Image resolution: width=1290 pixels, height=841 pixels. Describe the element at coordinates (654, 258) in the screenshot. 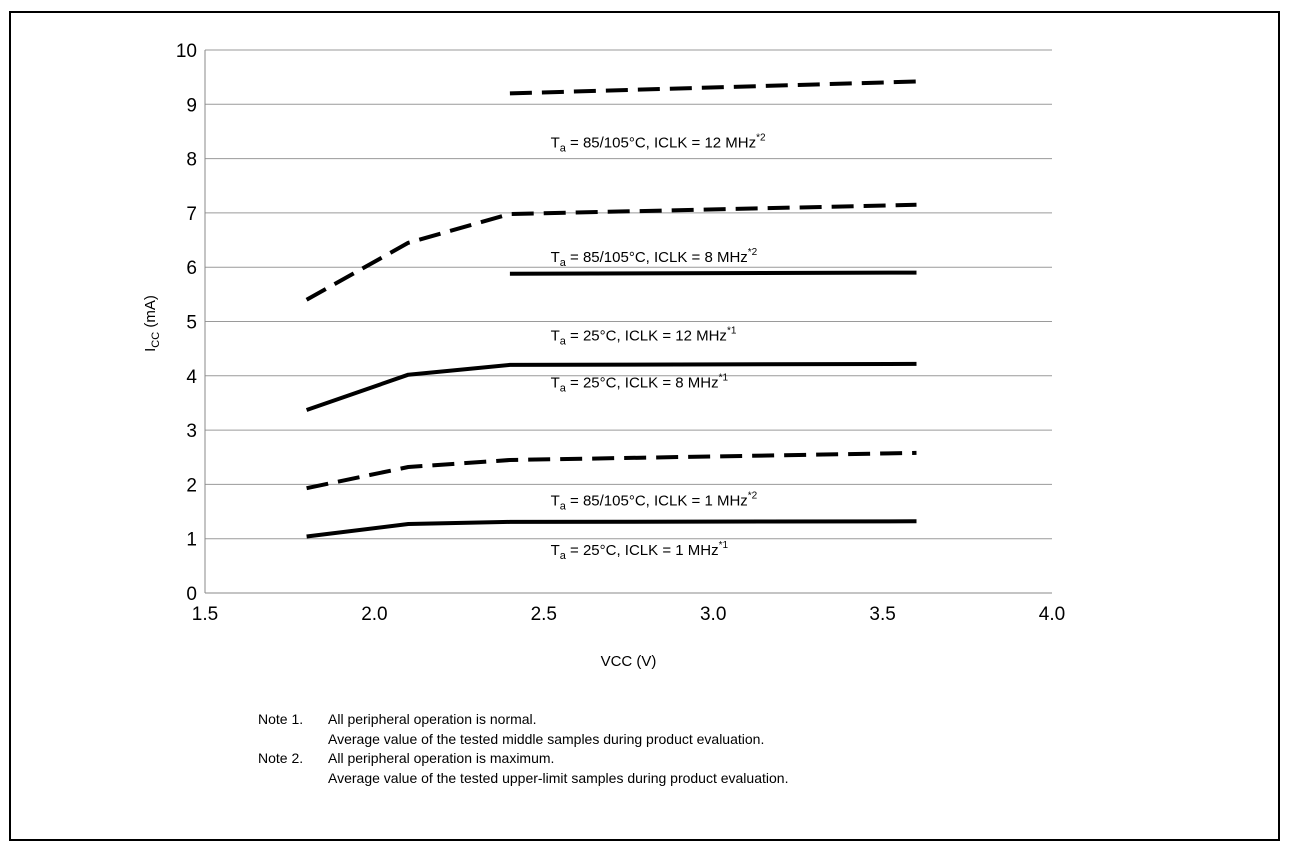

I see `series-annotation: Ta = 85/105°C, ICLK = 8 MHz*2` at that location.